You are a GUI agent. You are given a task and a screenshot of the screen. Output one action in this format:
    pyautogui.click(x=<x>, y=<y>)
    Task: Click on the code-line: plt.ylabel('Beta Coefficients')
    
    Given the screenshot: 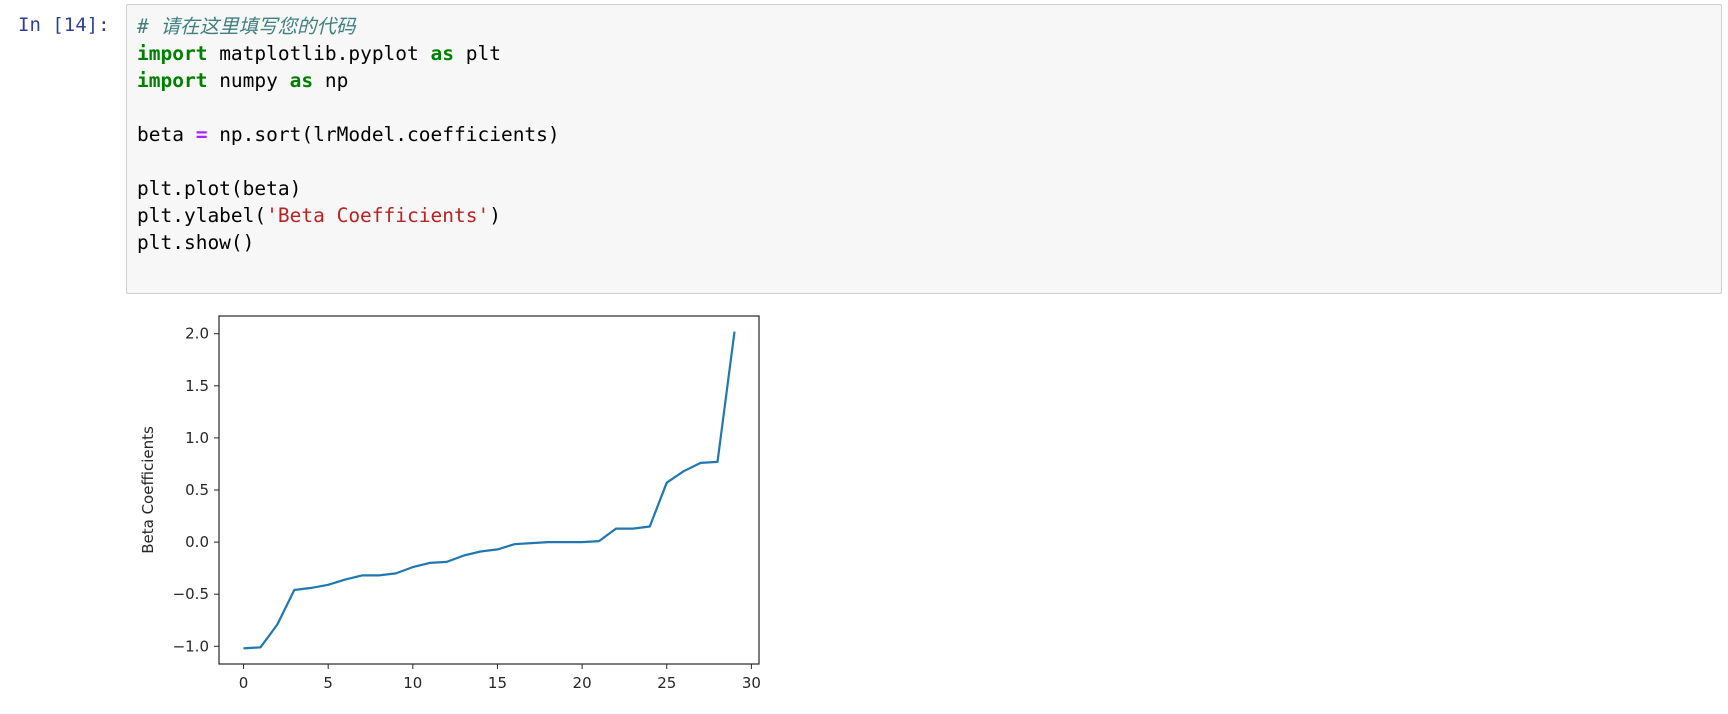 What is the action you would take?
    pyautogui.click(x=348, y=215)
    